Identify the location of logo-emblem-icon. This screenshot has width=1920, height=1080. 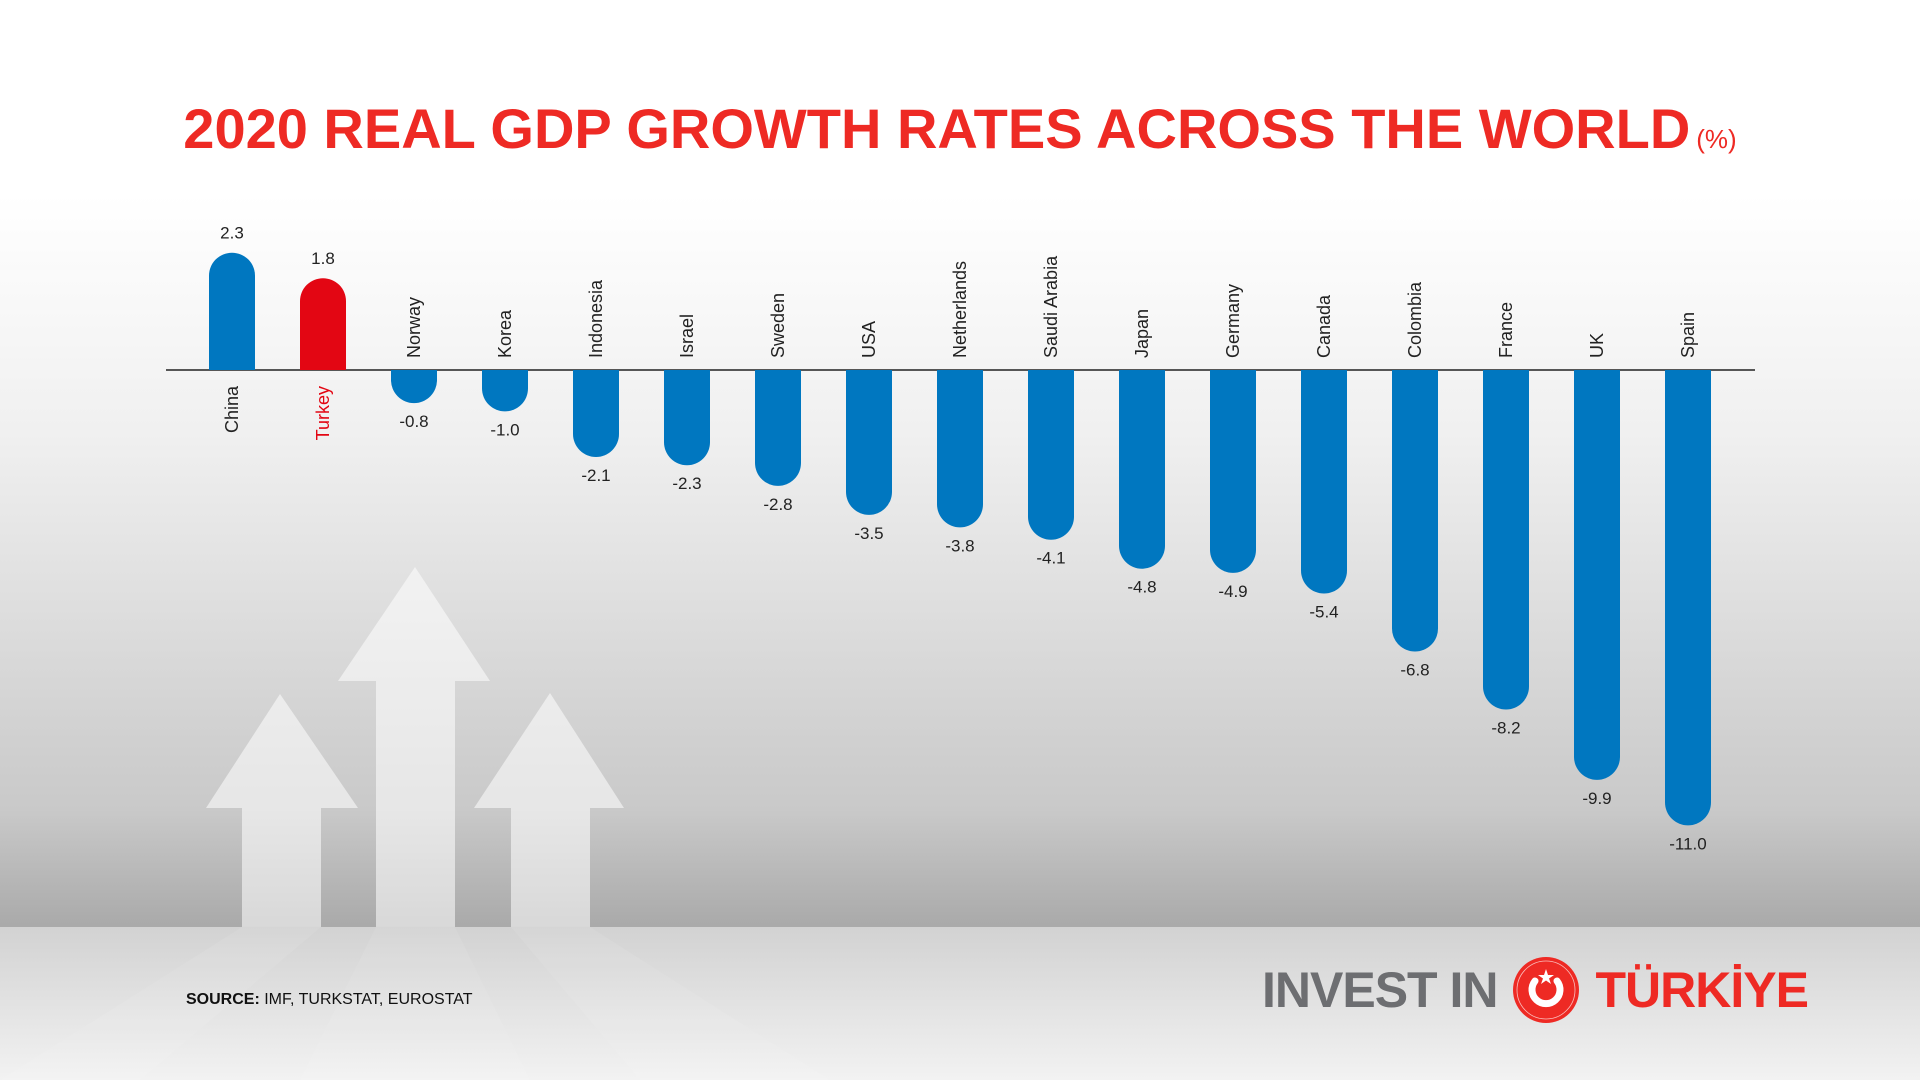
(1546, 990).